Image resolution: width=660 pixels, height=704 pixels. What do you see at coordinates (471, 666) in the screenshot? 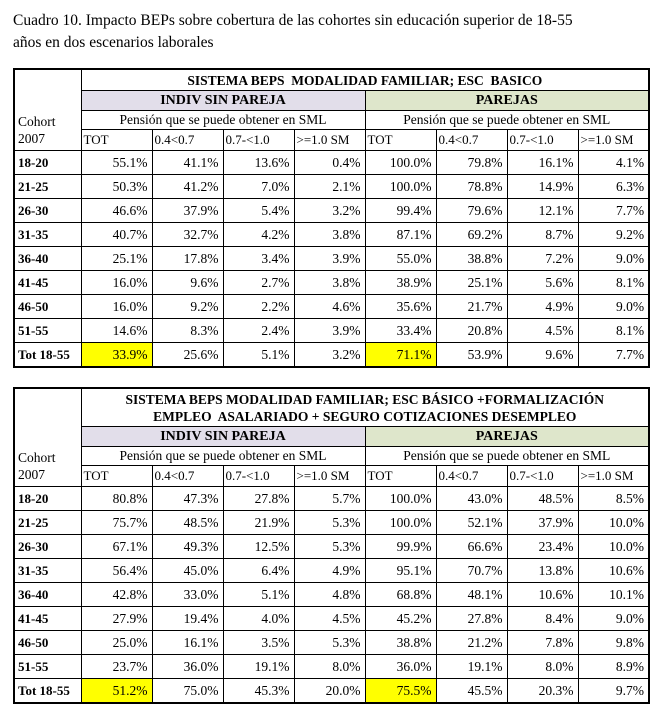
I see `data-cell: 19.1%` at bounding box center [471, 666].